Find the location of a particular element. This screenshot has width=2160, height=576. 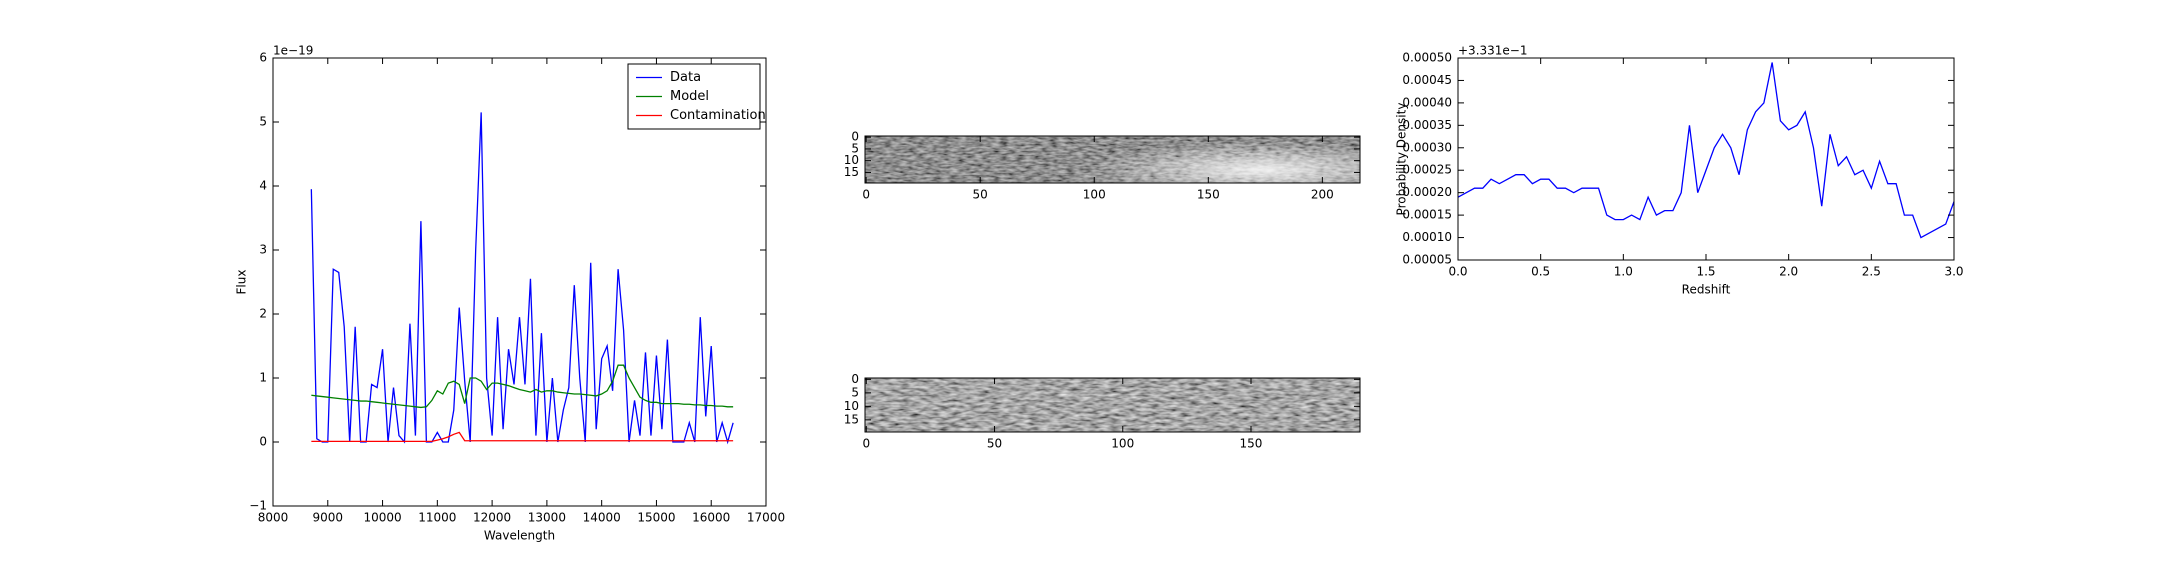

y-tick-label: 3 is located at coordinates (263, 250).